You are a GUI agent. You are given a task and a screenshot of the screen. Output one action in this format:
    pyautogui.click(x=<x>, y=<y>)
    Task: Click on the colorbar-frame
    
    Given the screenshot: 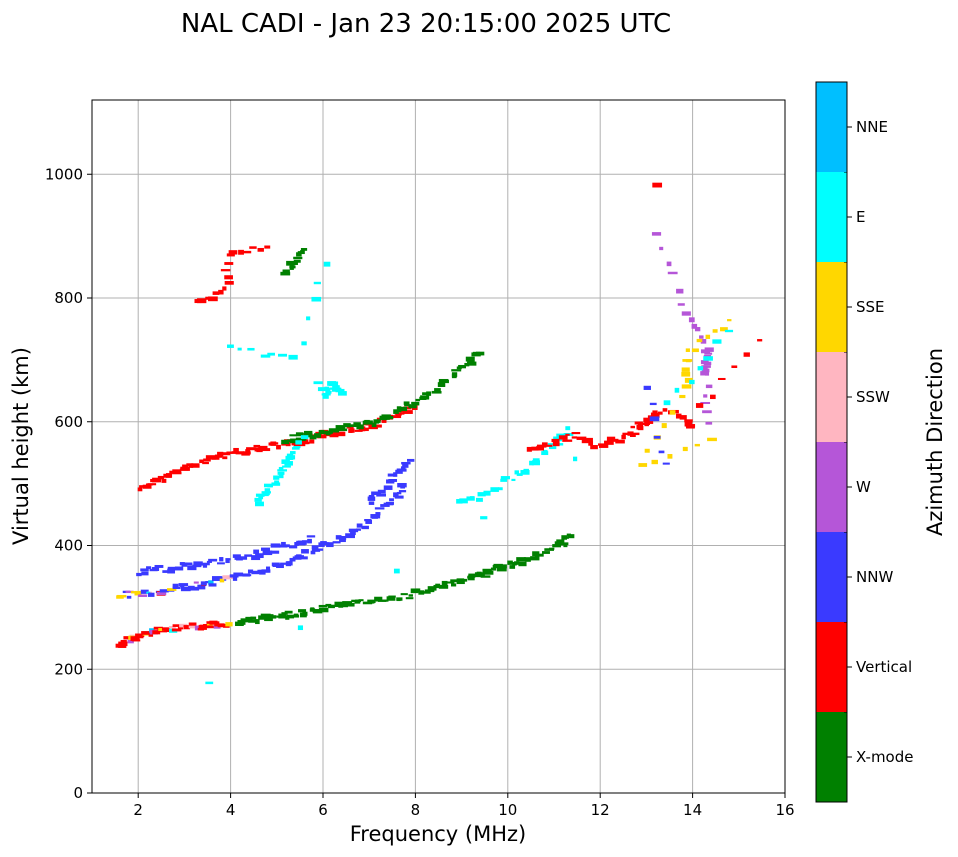 What is the action you would take?
    pyautogui.click(x=831, y=442)
    